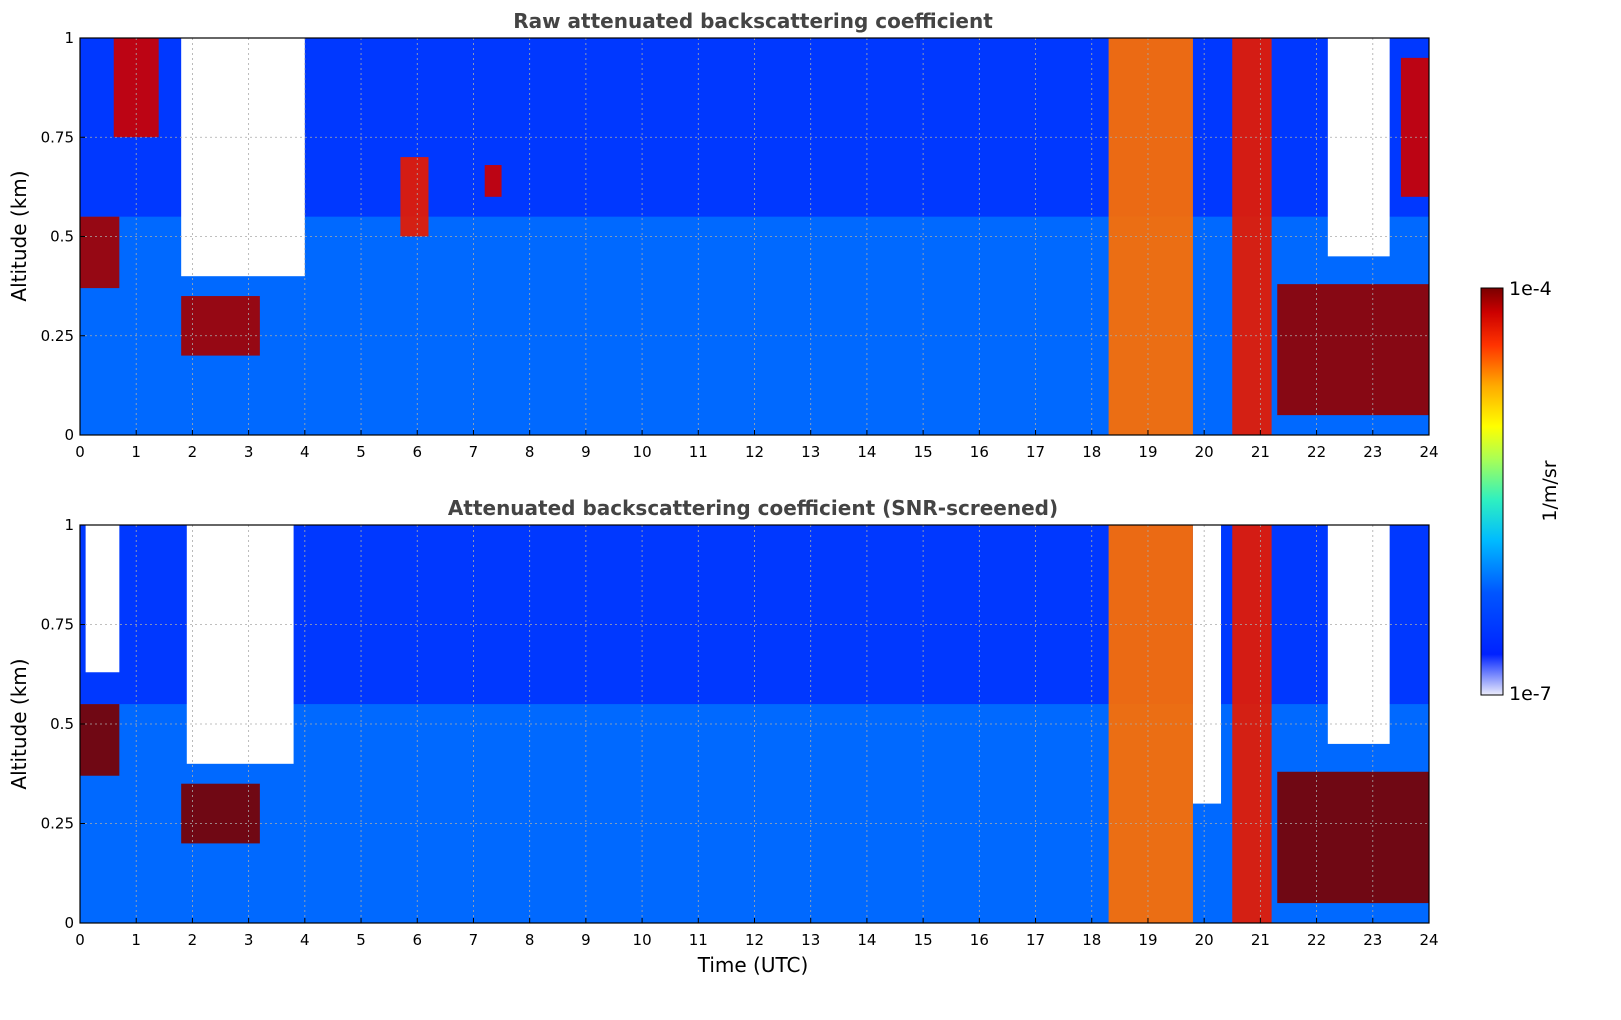  I want to click on colorbar-label: 1/m/sr, so click(1550, 490).